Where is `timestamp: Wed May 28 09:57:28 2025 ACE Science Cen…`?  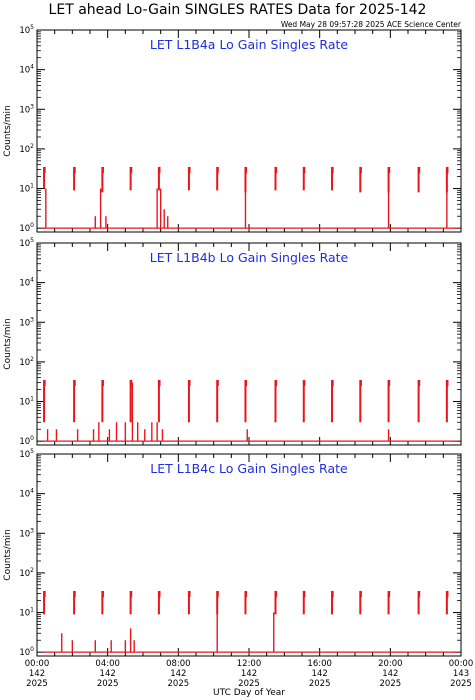
timestamp: Wed May 28 09:57:28 2025 ACE Science Cen… is located at coordinates (370, 24).